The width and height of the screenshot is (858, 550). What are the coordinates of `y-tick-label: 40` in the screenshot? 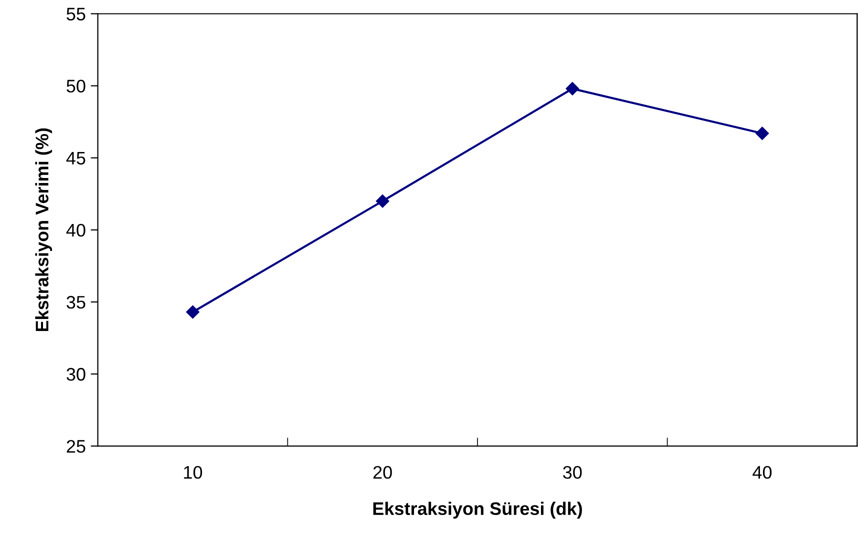 It's located at (76, 230).